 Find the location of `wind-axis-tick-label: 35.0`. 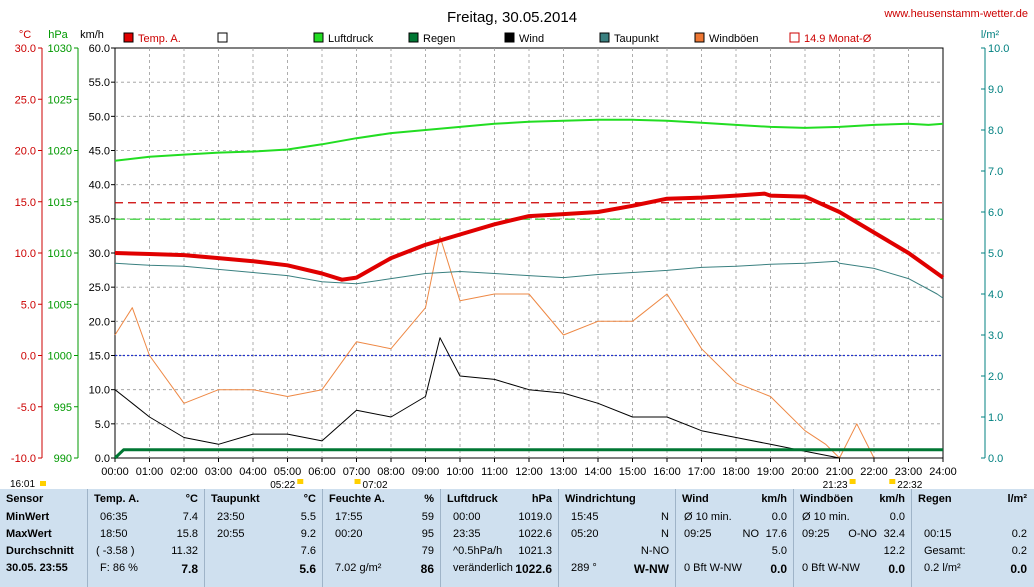

wind-axis-tick-label: 35.0 is located at coordinates (99, 220).